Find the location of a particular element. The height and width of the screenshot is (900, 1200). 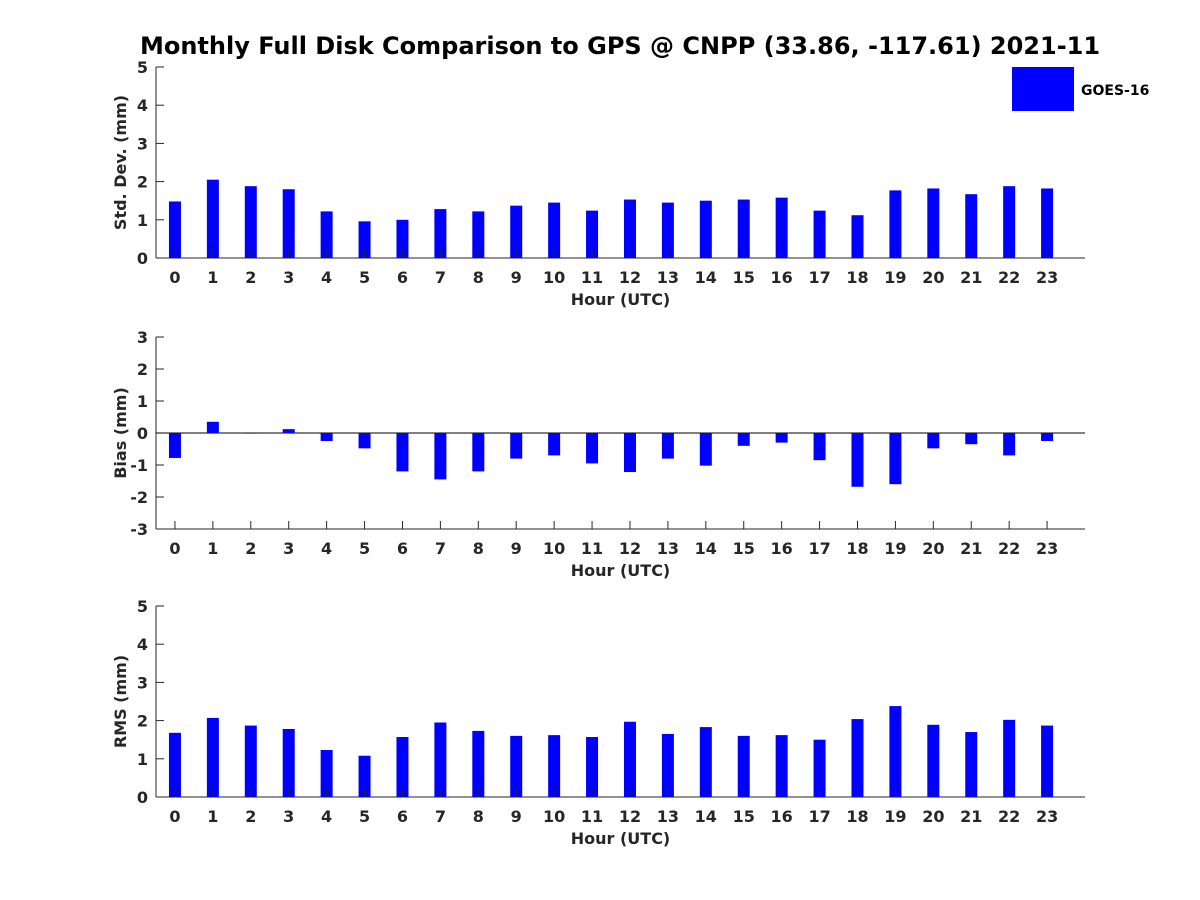

legend: GOES-16 is located at coordinates (1080, 89).